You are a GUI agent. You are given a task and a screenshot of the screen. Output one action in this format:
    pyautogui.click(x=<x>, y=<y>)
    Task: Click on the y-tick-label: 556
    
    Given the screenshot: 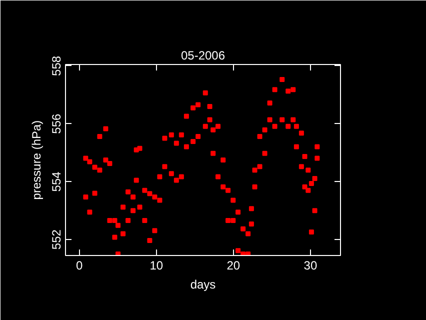 What is the action you would take?
    pyautogui.click(x=57, y=123)
    